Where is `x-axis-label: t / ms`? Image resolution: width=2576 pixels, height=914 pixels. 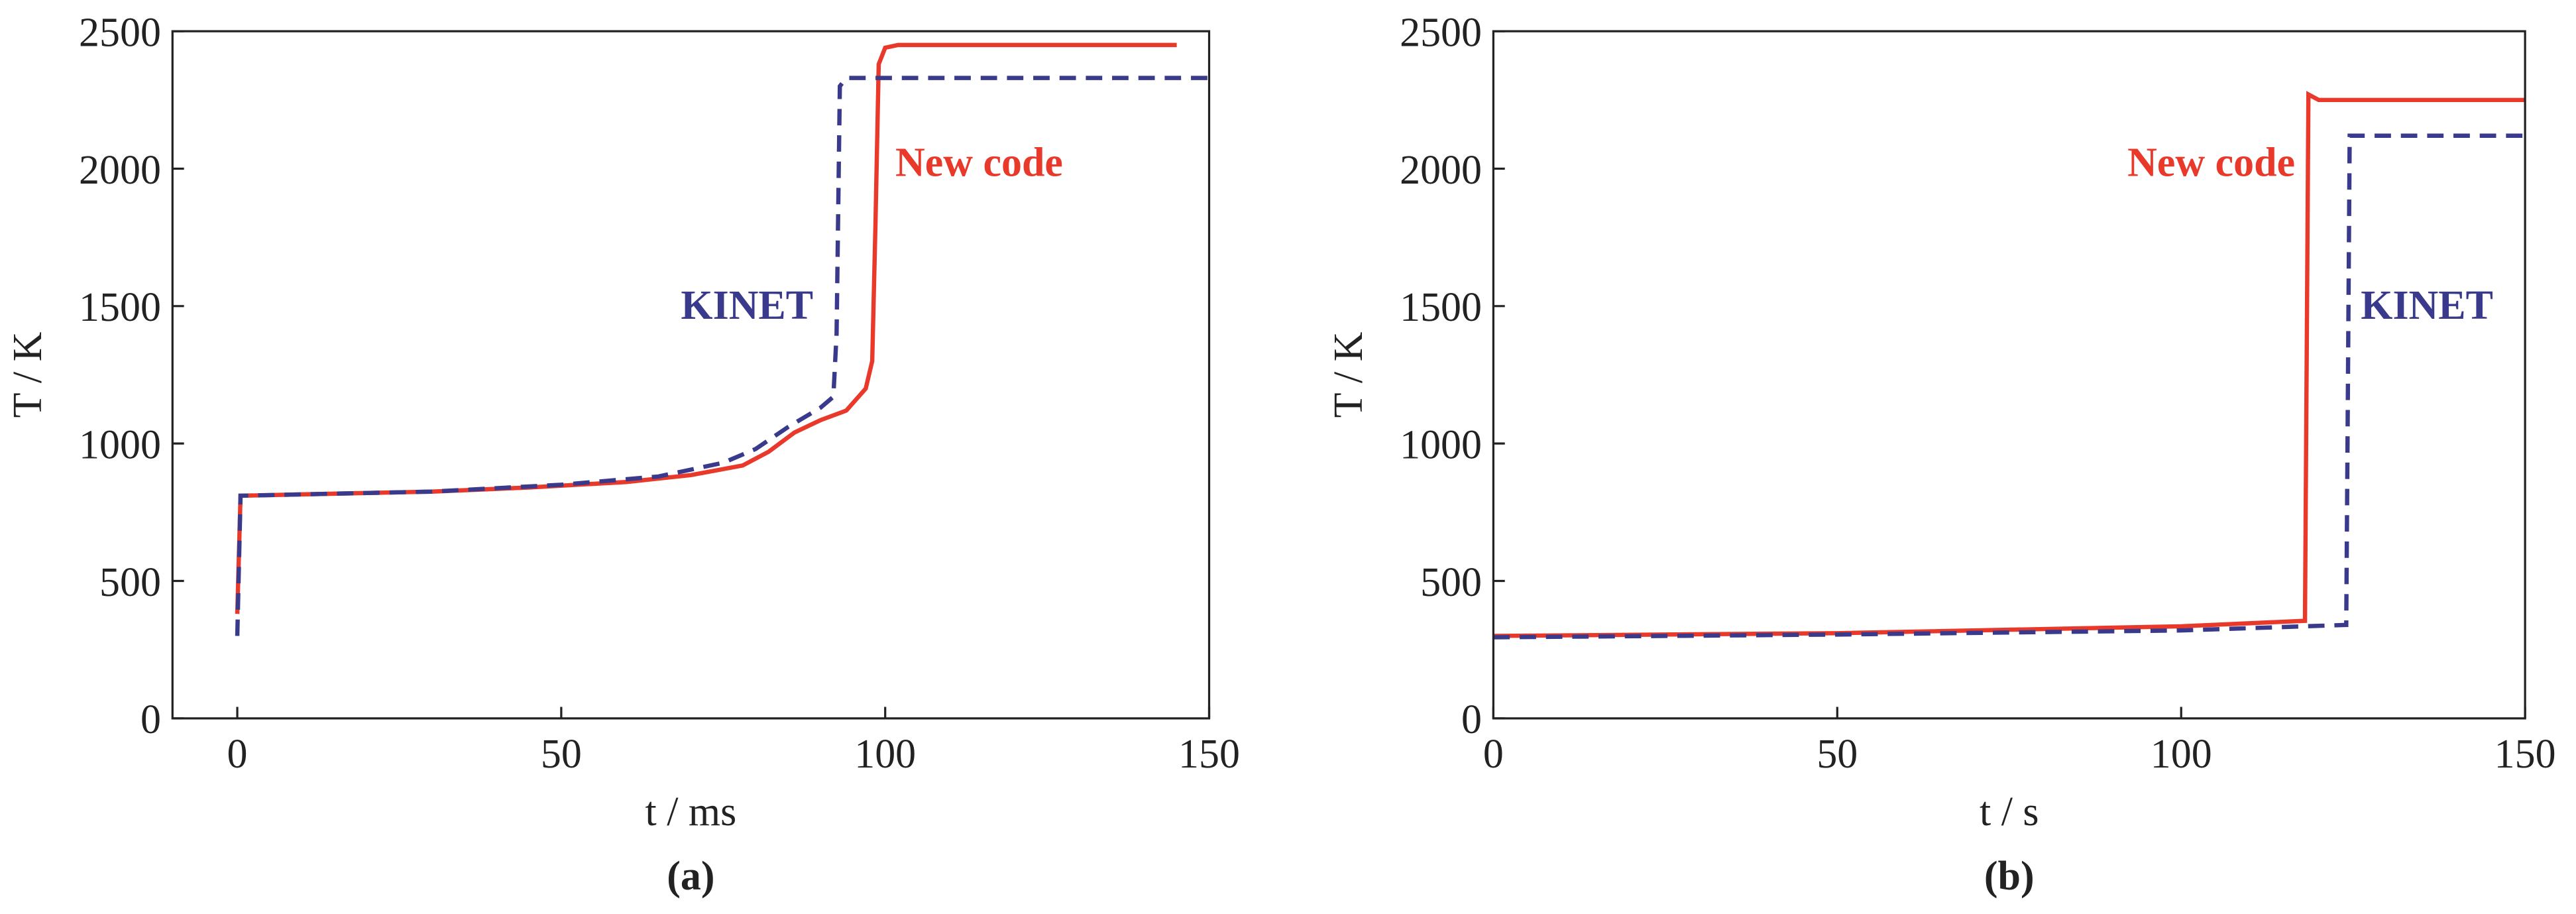 x-axis-label: t / ms is located at coordinates (691, 812).